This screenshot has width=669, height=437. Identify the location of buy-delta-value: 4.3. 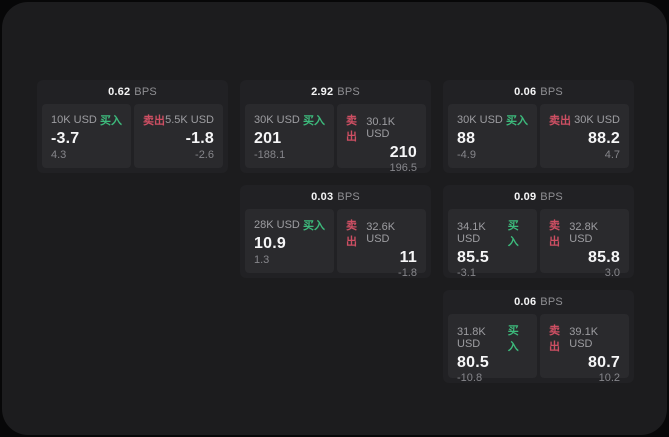
(59, 155).